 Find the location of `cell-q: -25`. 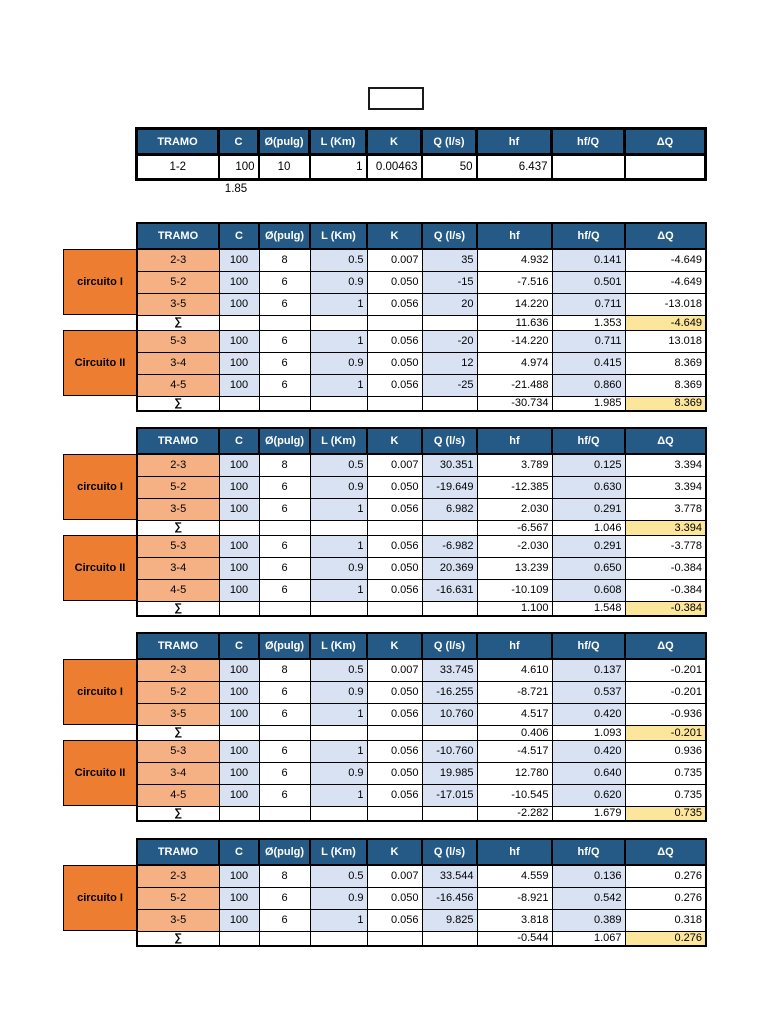

cell-q: -25 is located at coordinates (449, 385).